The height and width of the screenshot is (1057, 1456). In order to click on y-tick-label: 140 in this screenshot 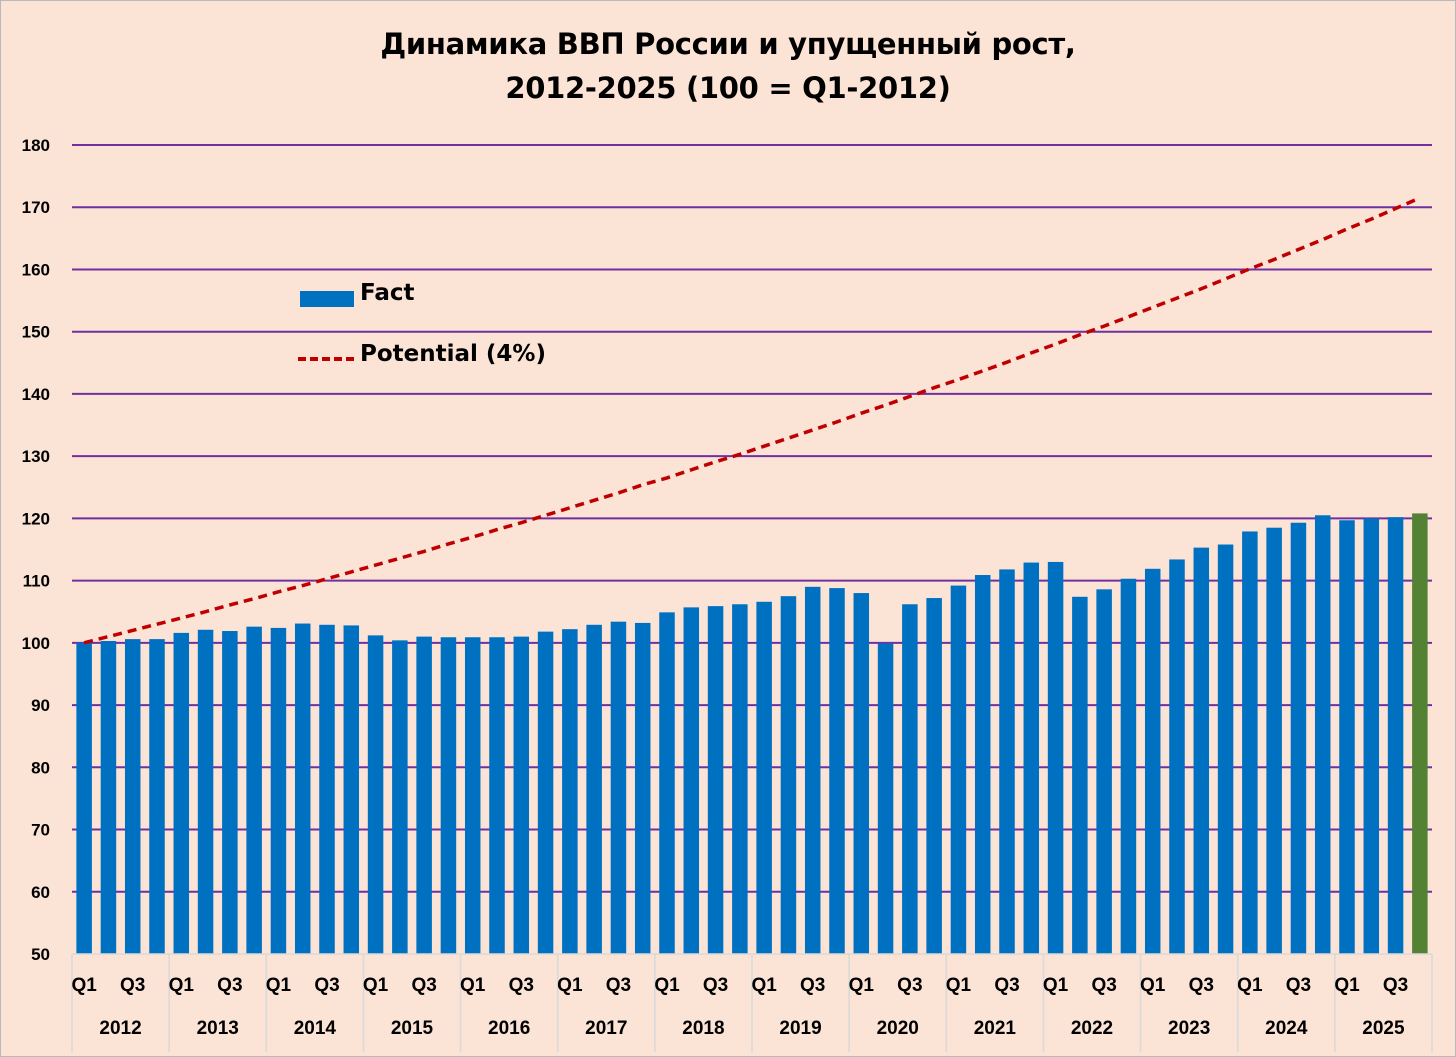, I will do `click(36, 394)`.